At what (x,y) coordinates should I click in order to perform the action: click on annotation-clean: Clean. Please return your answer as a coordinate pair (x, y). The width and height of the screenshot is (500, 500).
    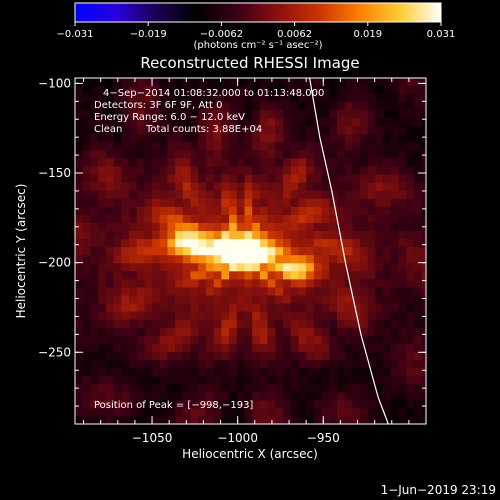
    Looking at the image, I should click on (108, 129).